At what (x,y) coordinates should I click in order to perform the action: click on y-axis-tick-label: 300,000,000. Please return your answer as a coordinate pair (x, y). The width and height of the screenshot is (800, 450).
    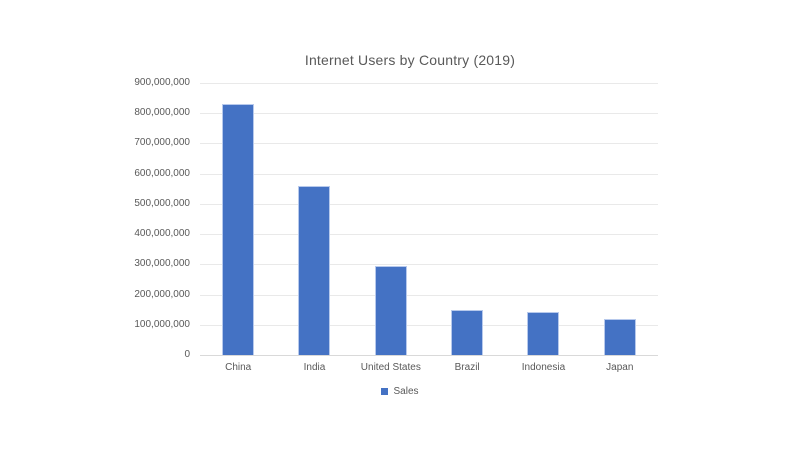
    Looking at the image, I should click on (162, 264).